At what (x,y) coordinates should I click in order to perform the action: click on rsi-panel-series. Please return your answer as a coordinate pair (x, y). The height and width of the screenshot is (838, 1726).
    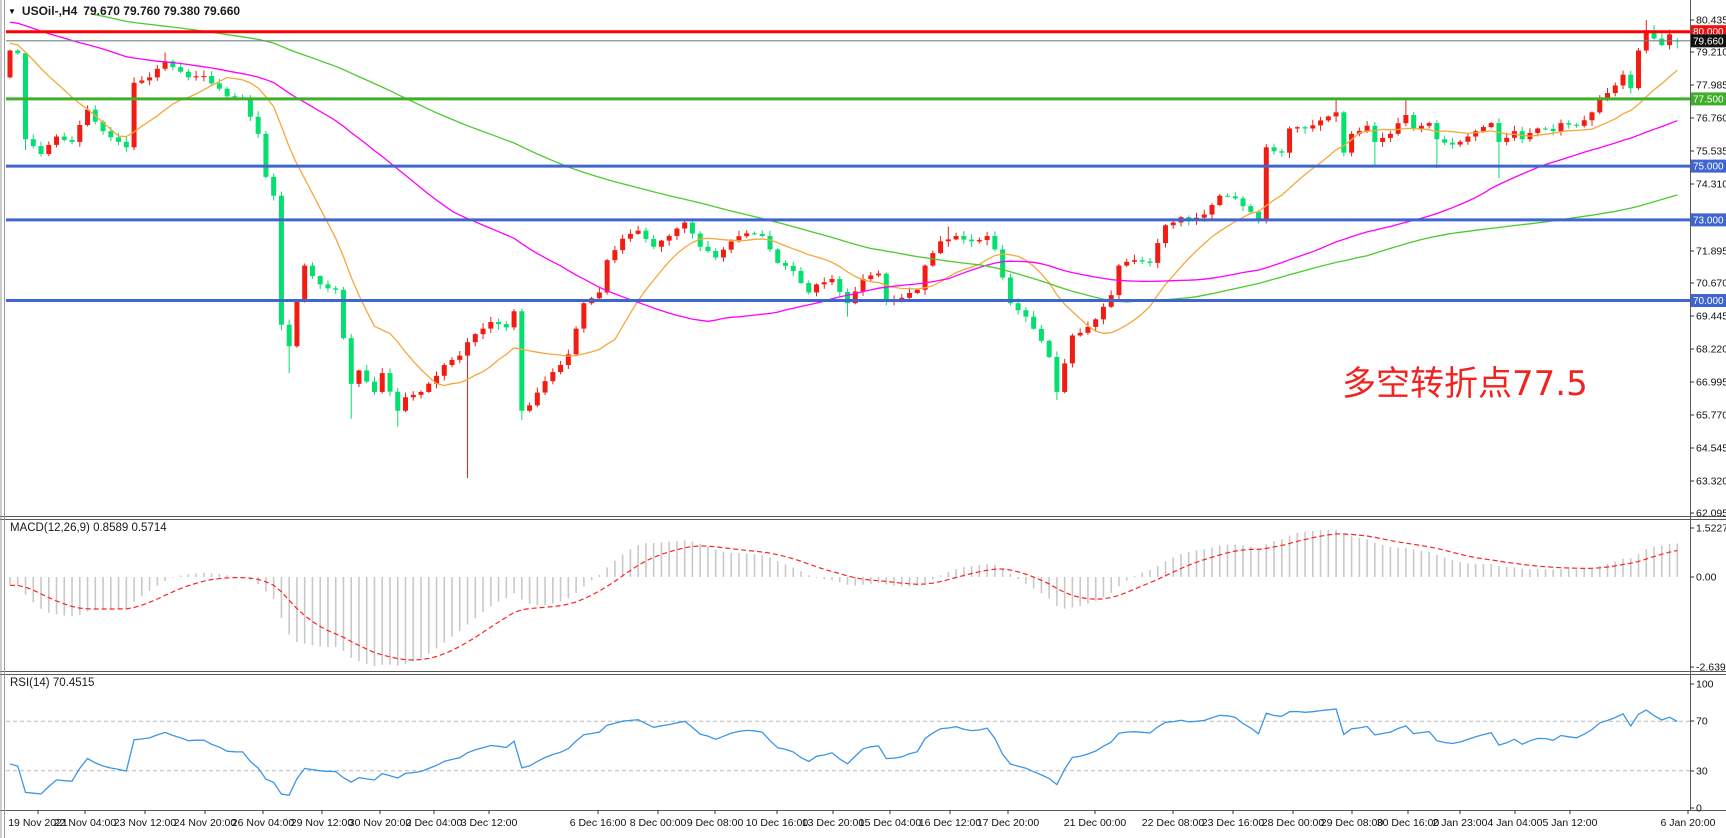
    Looking at the image, I should click on (848, 752).